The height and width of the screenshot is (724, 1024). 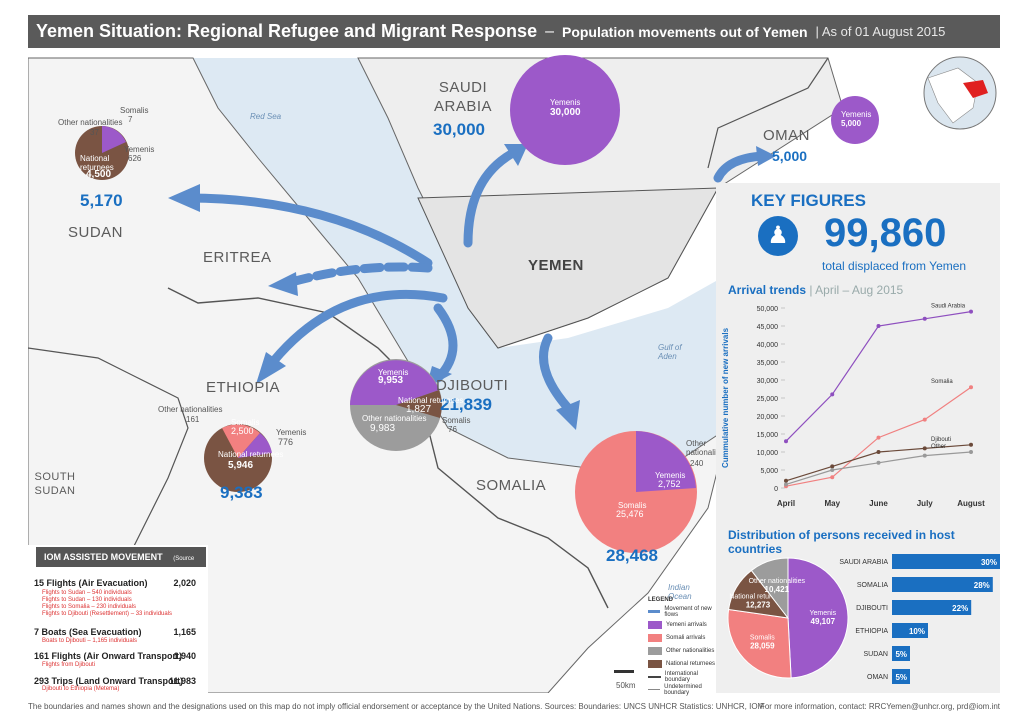 I want to click on idm-row-details: Djibouti to Ethiopia (Metema), so click(x=122, y=689).